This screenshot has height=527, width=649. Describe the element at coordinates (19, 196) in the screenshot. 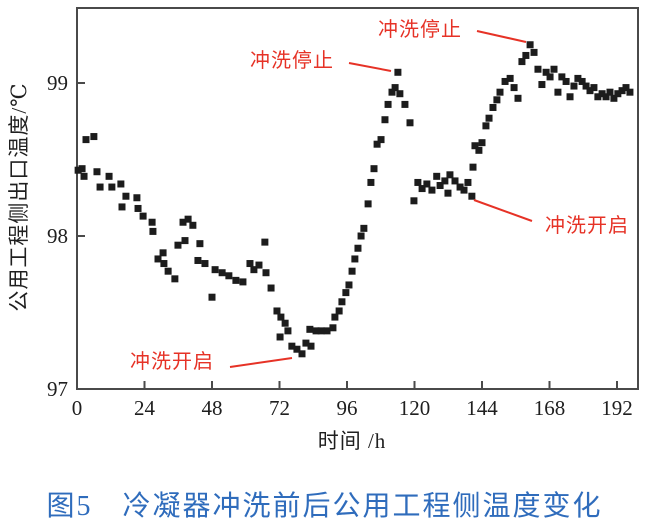

I see `y-axis-label: 公用工程侧出口温度/℃` at that location.